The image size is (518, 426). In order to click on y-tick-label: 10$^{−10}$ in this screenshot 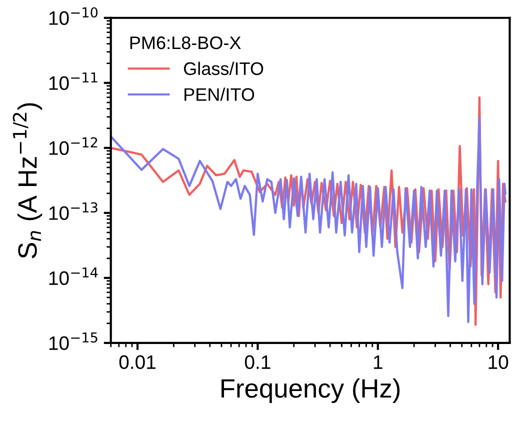, I will do `click(73, 16)`.